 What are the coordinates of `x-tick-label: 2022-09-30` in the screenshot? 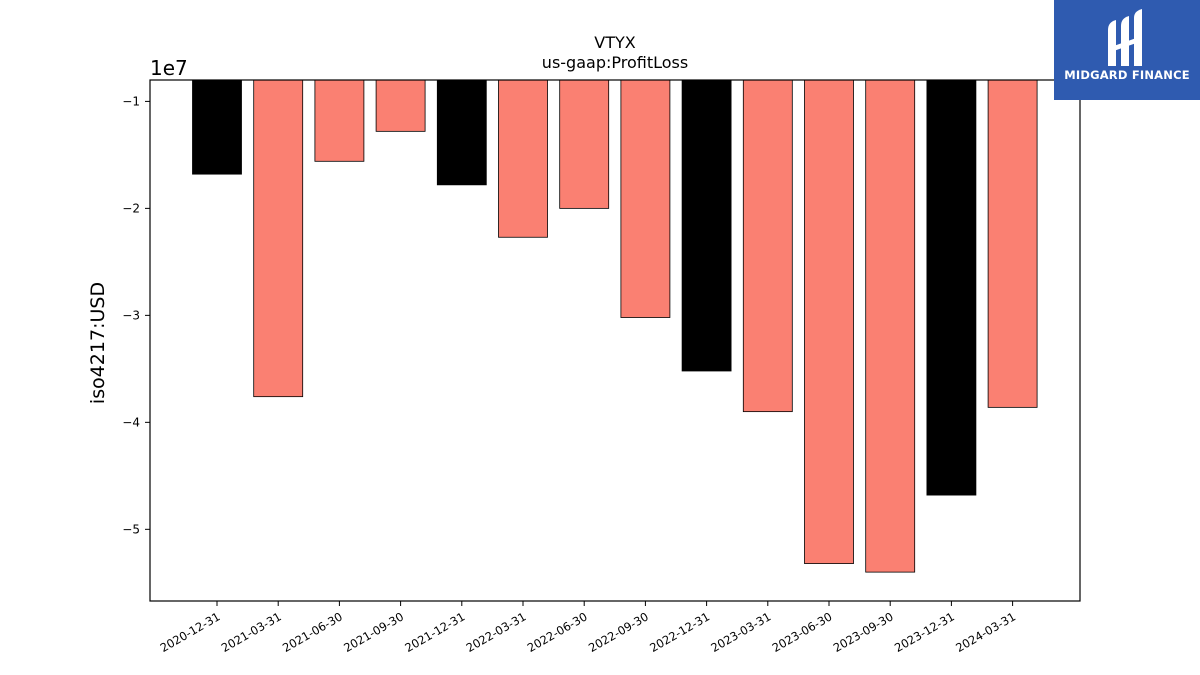 It's located at (618, 632).